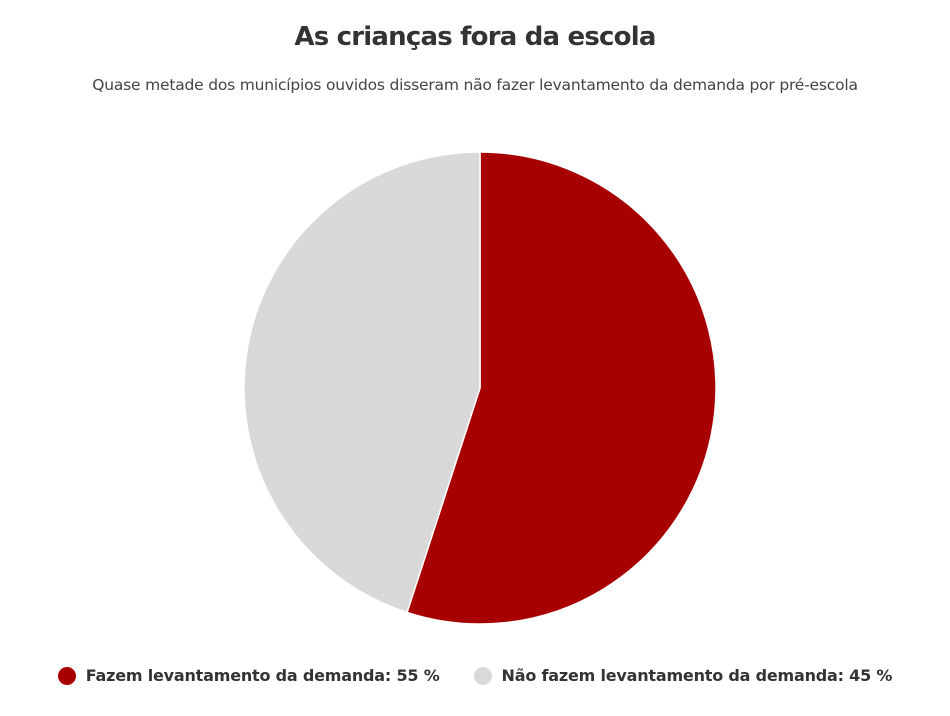 The image size is (950, 716). What do you see at coordinates (66, 675) in the screenshot?
I see `legend-marker-fazem` at bounding box center [66, 675].